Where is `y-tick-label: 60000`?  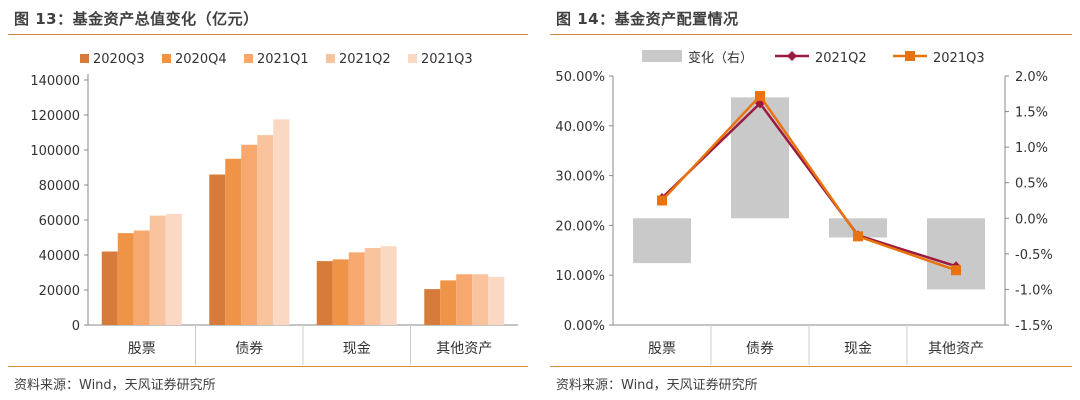
y-tick-label: 60000 is located at coordinates (59, 221).